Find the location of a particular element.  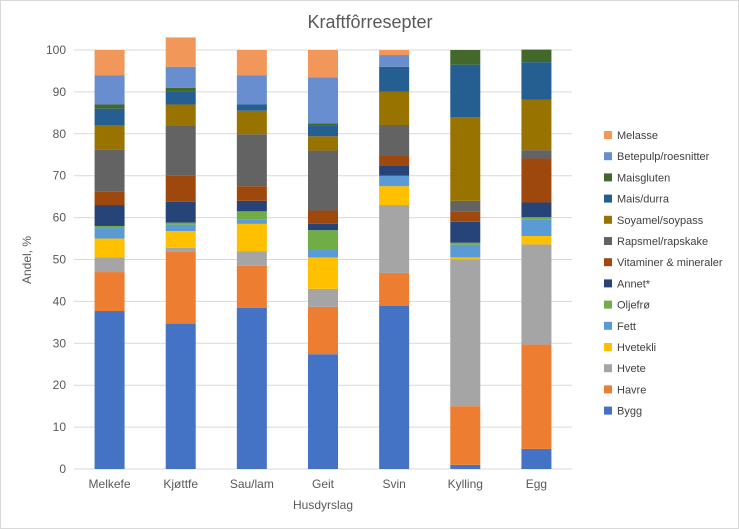

x-tick-label: Geit is located at coordinates (323, 484).